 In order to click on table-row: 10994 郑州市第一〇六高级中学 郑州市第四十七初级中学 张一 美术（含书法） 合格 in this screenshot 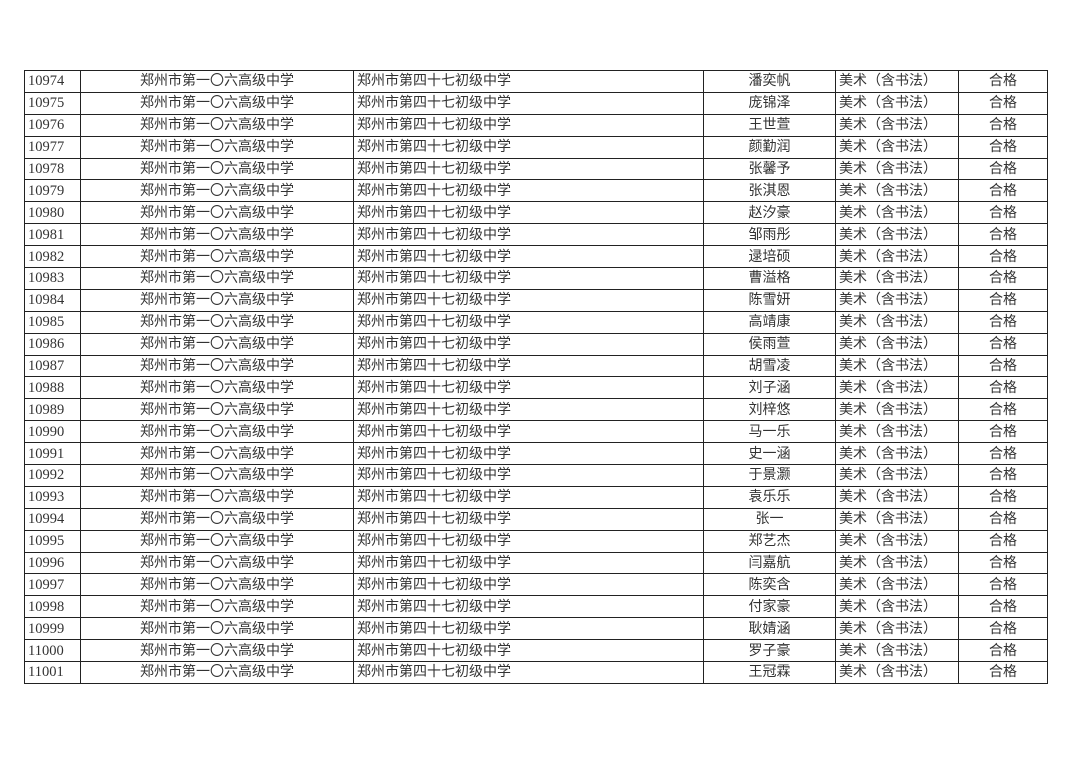, I will do `click(536, 519)`.